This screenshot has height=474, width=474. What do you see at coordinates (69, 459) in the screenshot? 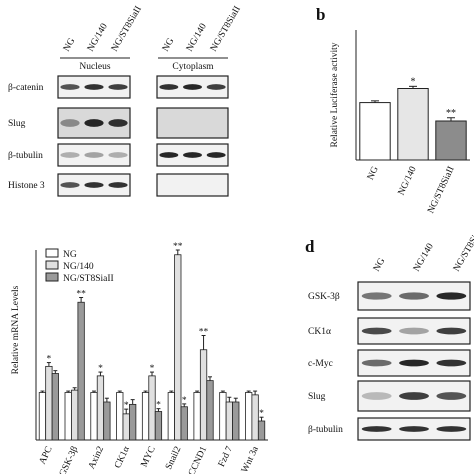
I see `x-tick-label: GSK-3β` at bounding box center [69, 459].